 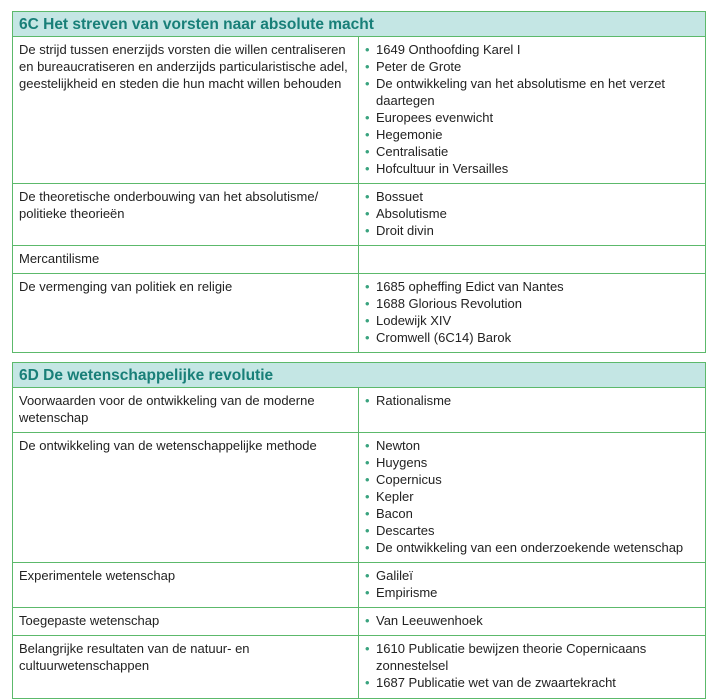 I want to click on table-row: Toegepaste wetenschap Van Leeuwenhoek, so click(x=359, y=621).